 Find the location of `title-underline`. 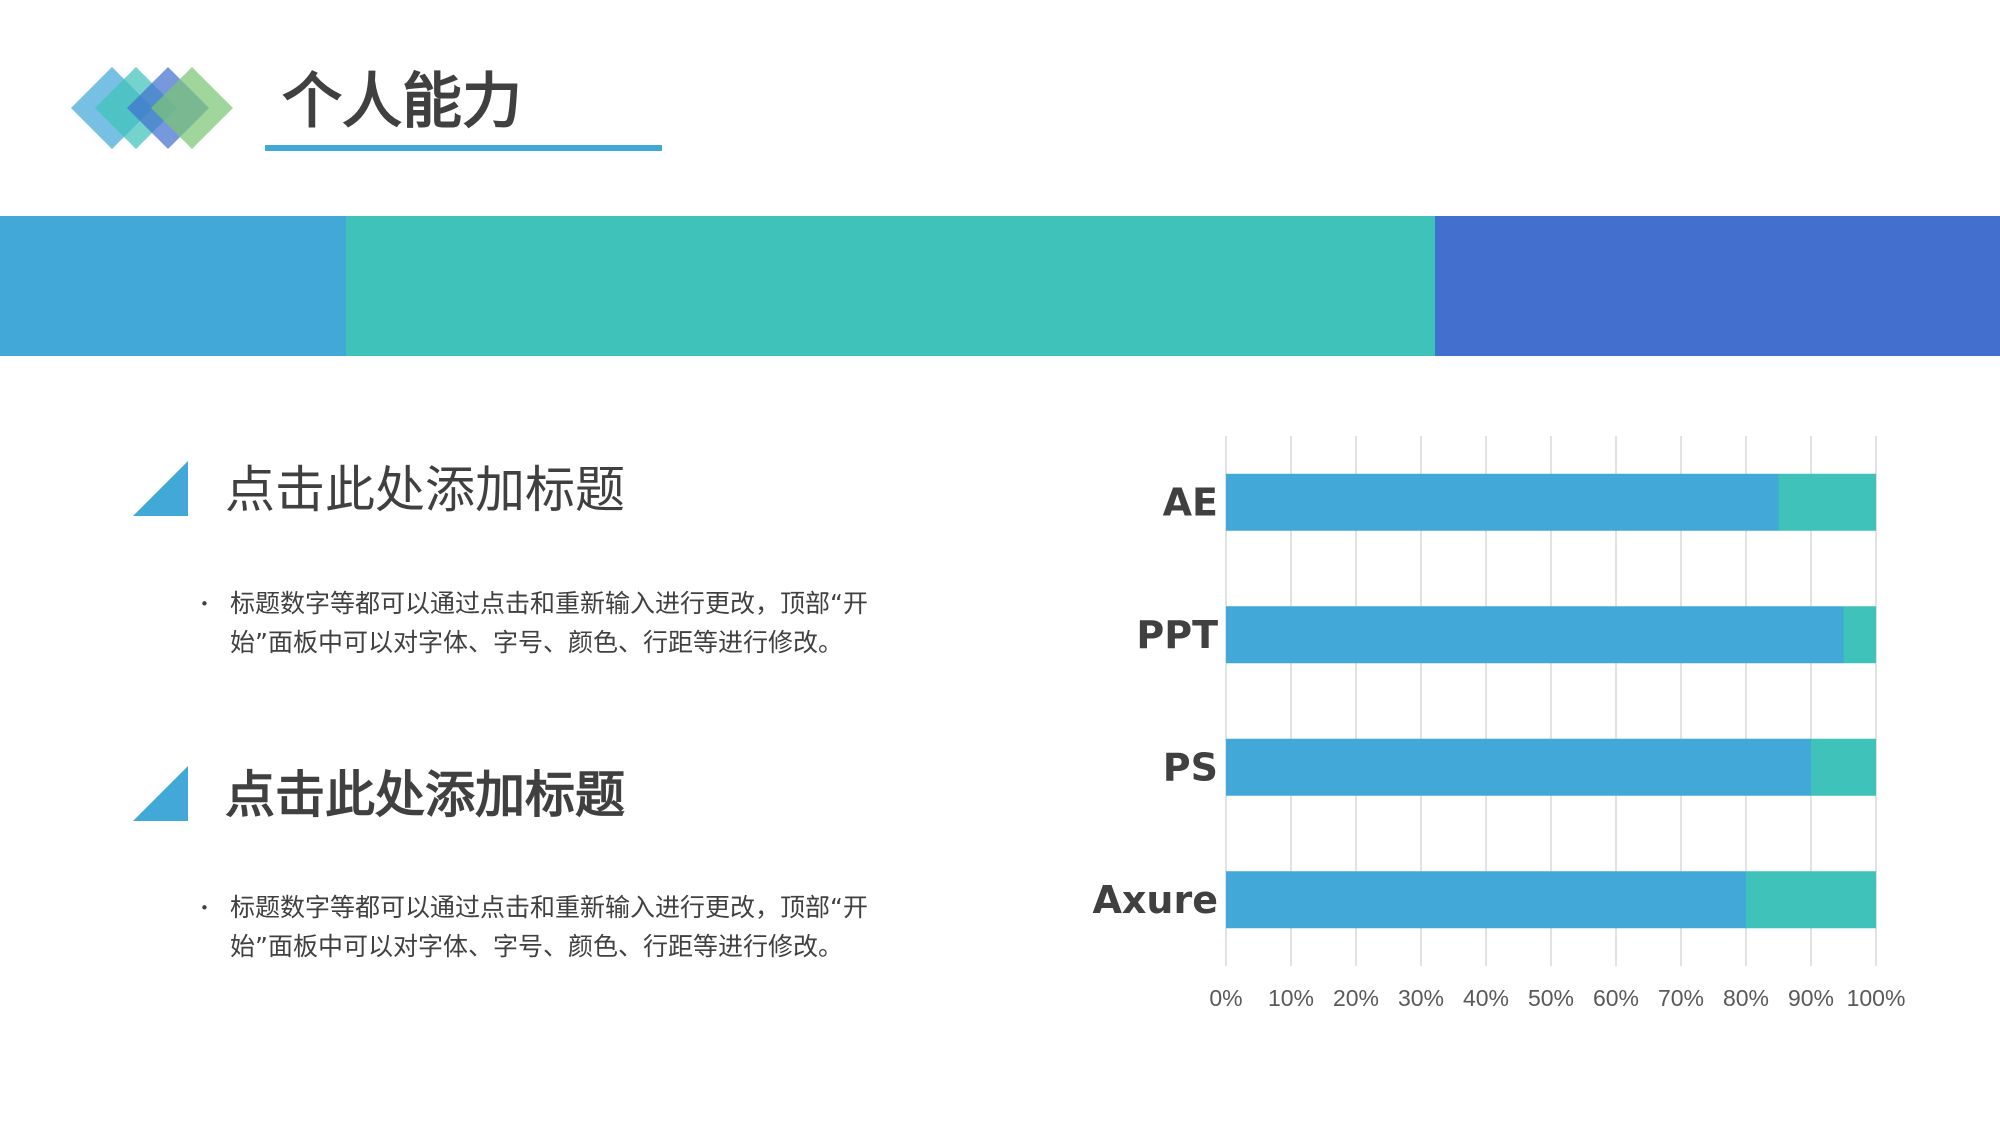

title-underline is located at coordinates (463, 148).